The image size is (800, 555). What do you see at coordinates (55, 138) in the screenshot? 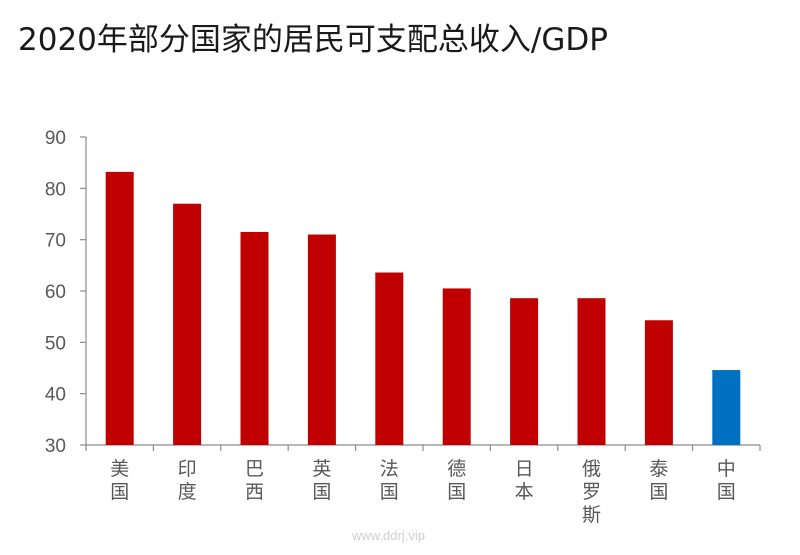
I see `y-tick-label: 90` at bounding box center [55, 138].